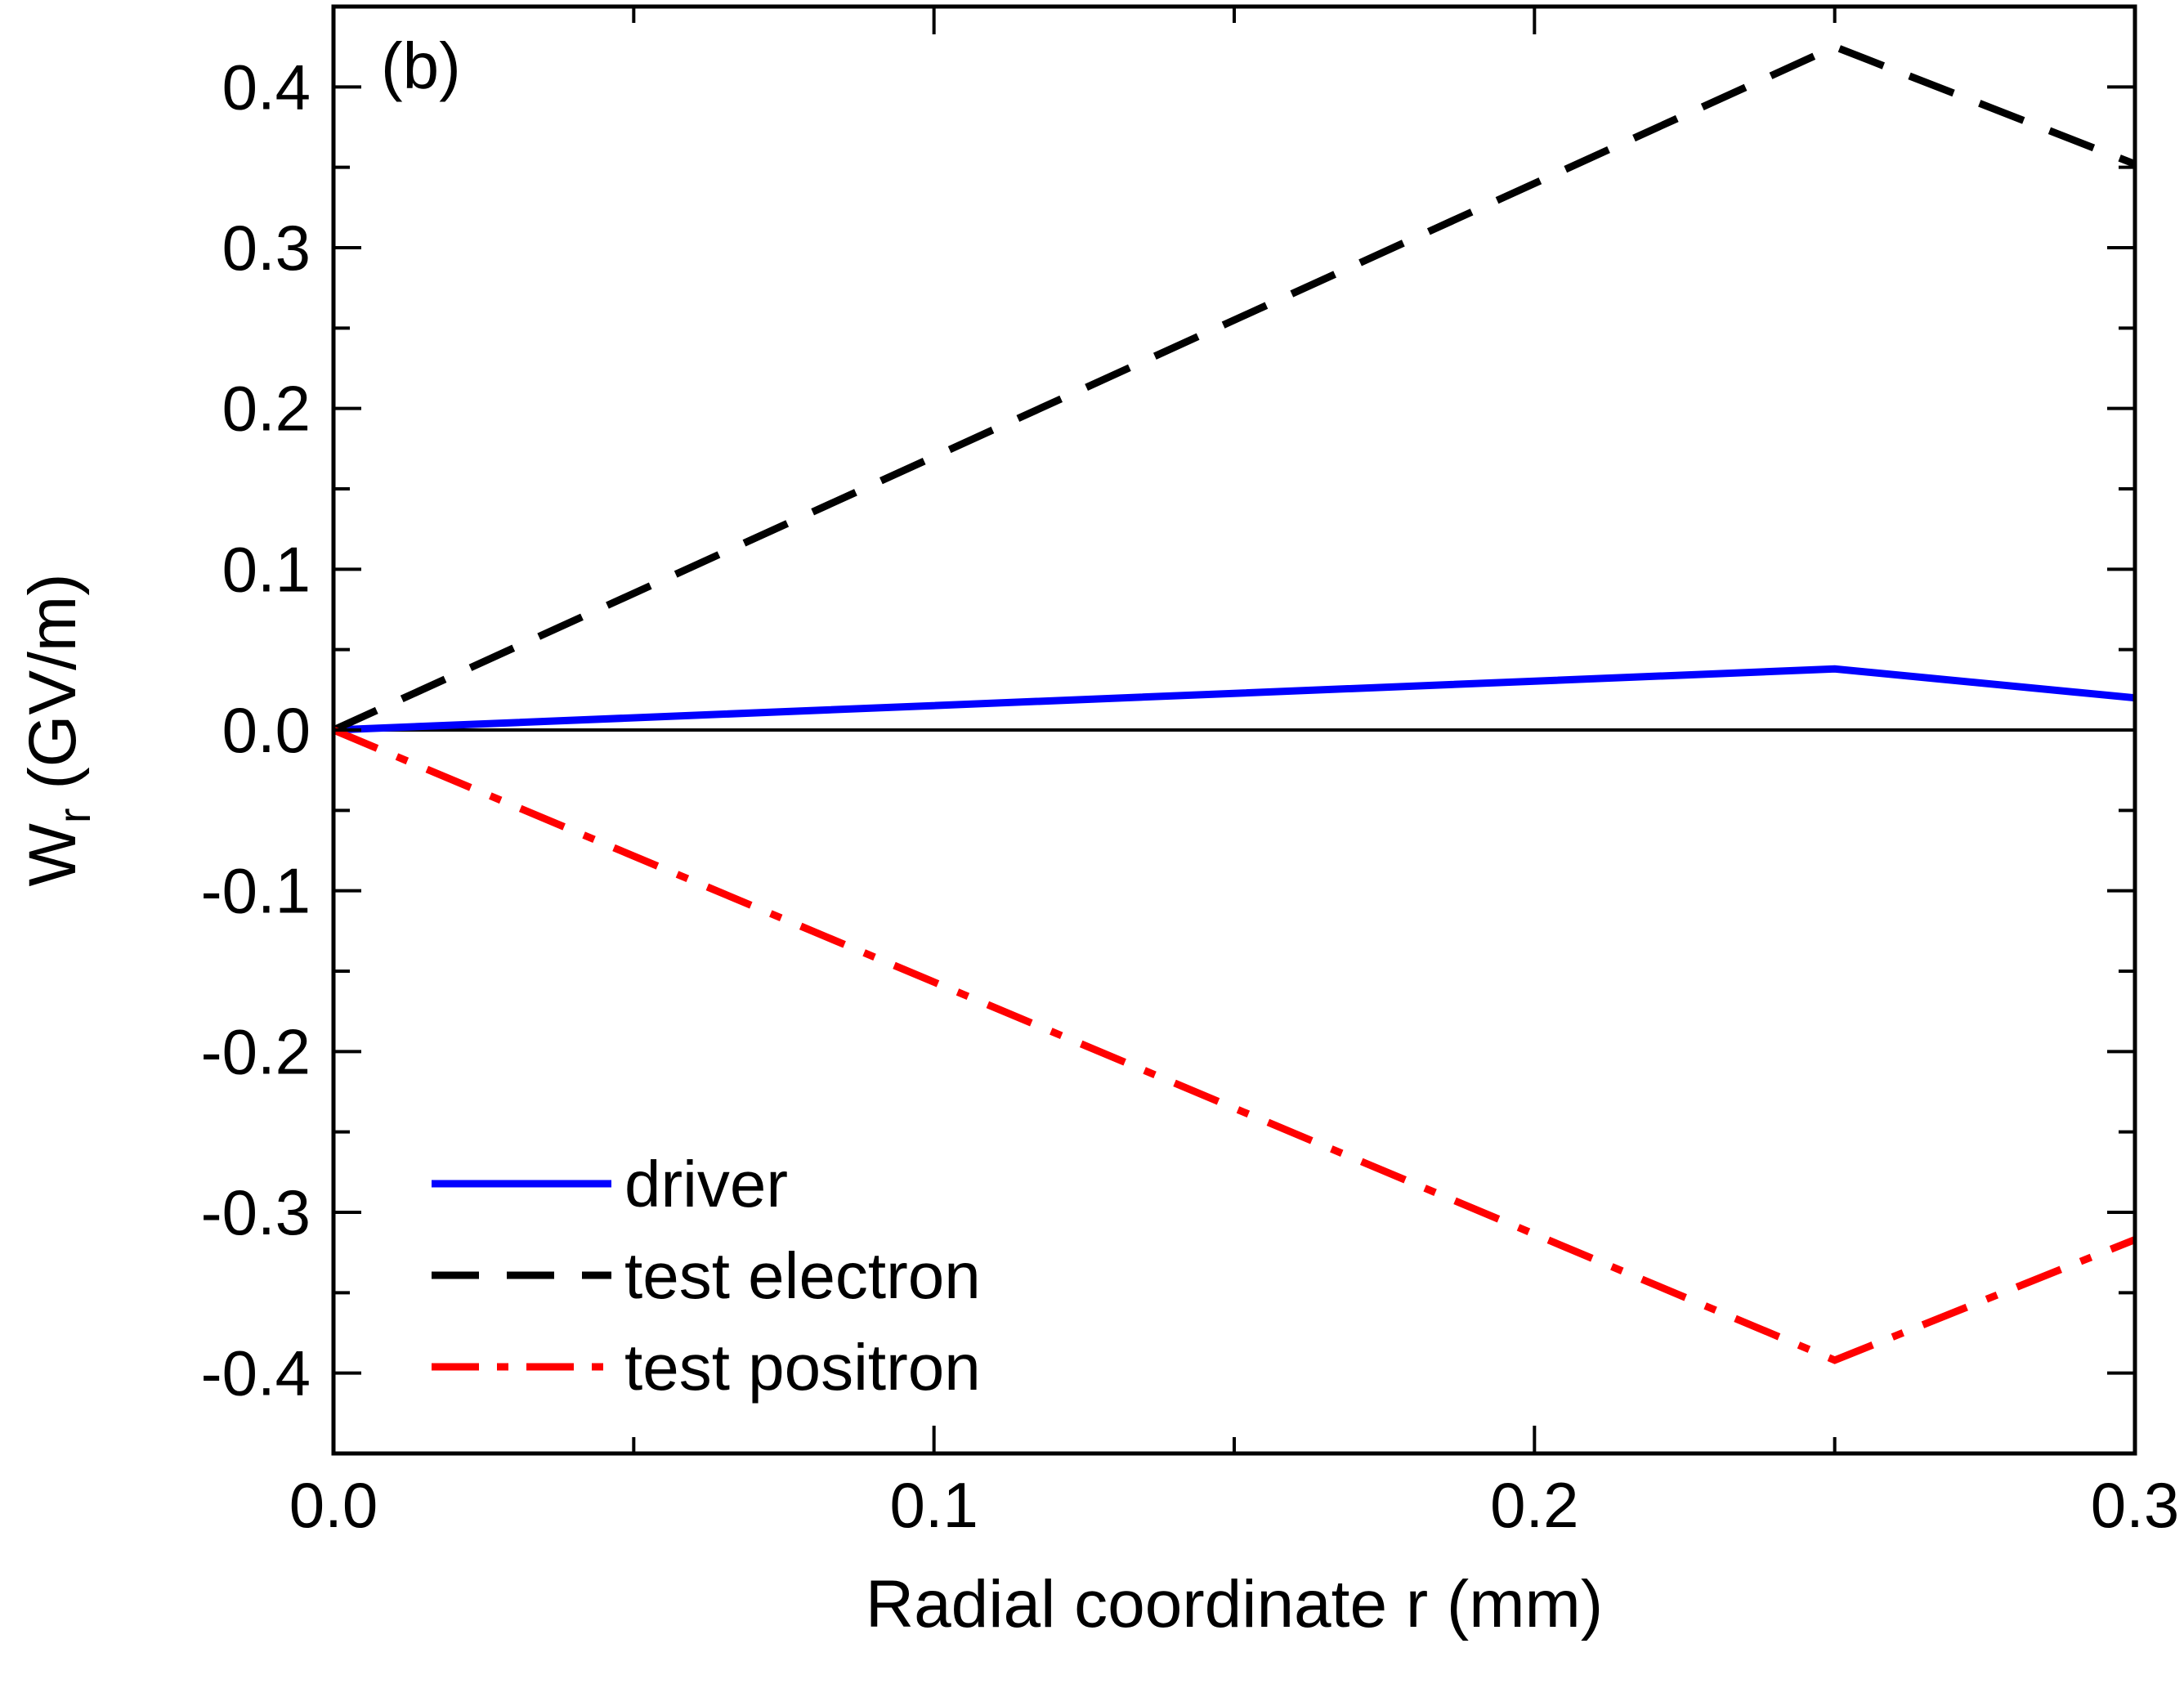 The height and width of the screenshot is (1684, 2184). What do you see at coordinates (333, 1505) in the screenshot?
I see `x-tick-label: 0.0` at bounding box center [333, 1505].